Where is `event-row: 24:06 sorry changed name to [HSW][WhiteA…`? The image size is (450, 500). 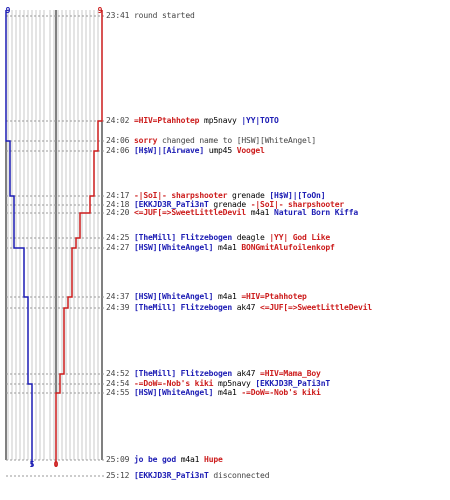 event-row: 24:06 sorry changed name to [HSW][WhiteA… is located at coordinates (211, 141).